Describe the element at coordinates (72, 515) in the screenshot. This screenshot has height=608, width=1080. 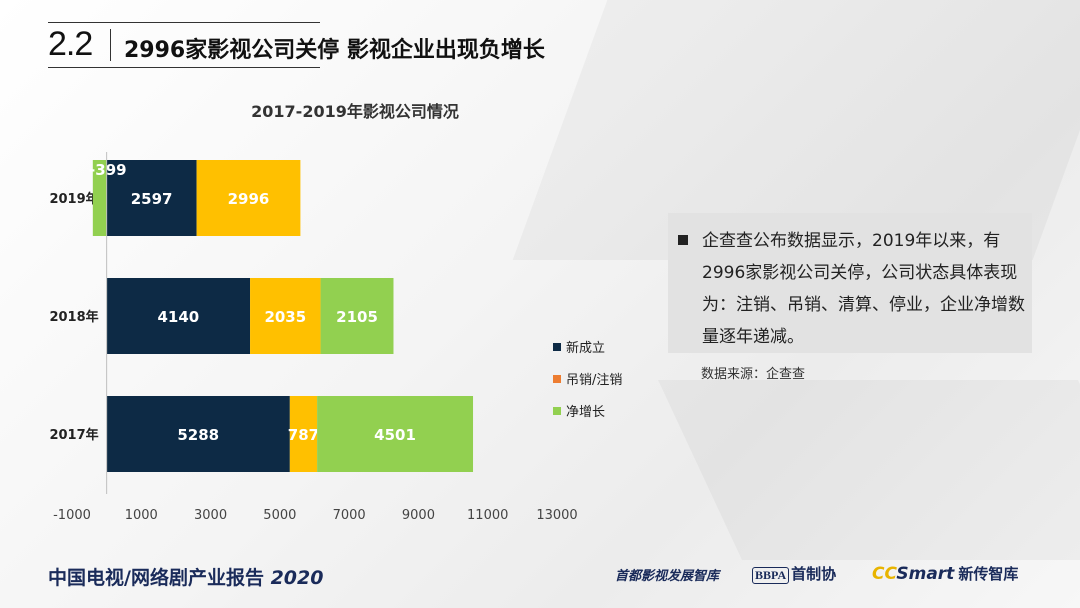
I see `x-tick-label: -1000` at that location.